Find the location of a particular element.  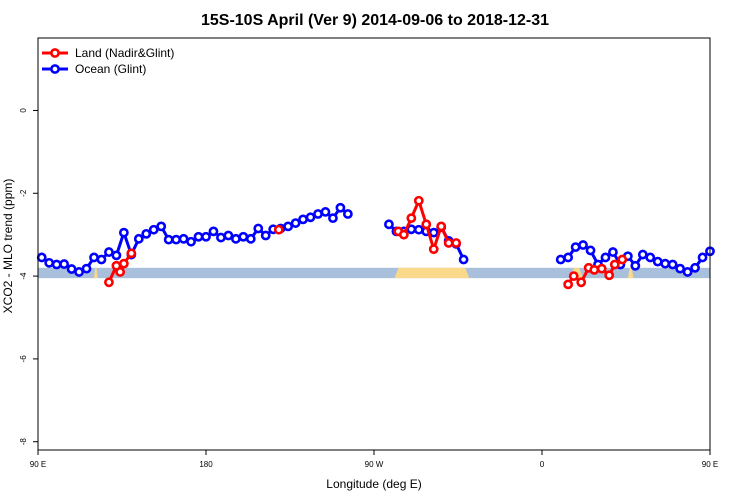

y-tick-label: -2 is located at coordinates (23, 193).